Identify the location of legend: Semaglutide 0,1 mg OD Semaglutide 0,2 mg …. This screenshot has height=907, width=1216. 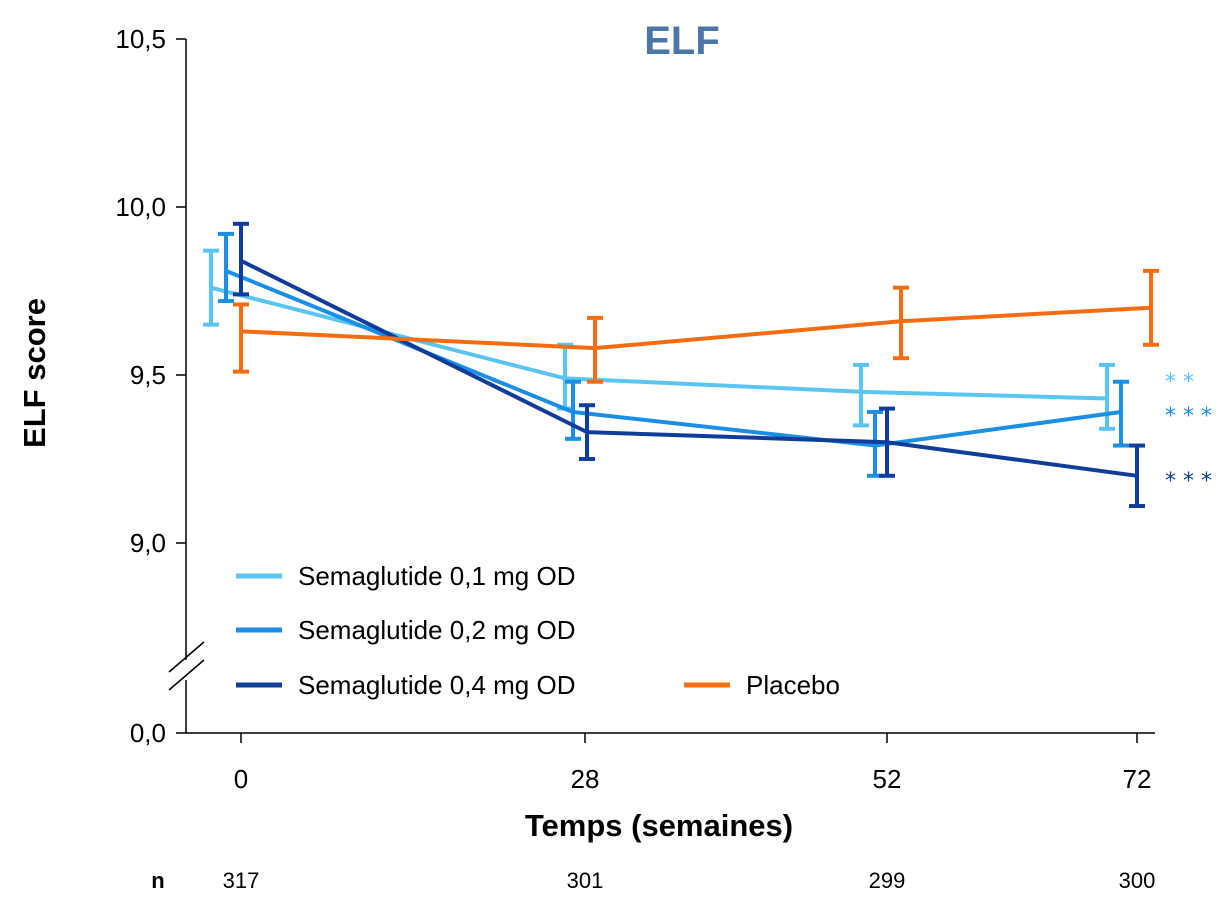
(538, 630).